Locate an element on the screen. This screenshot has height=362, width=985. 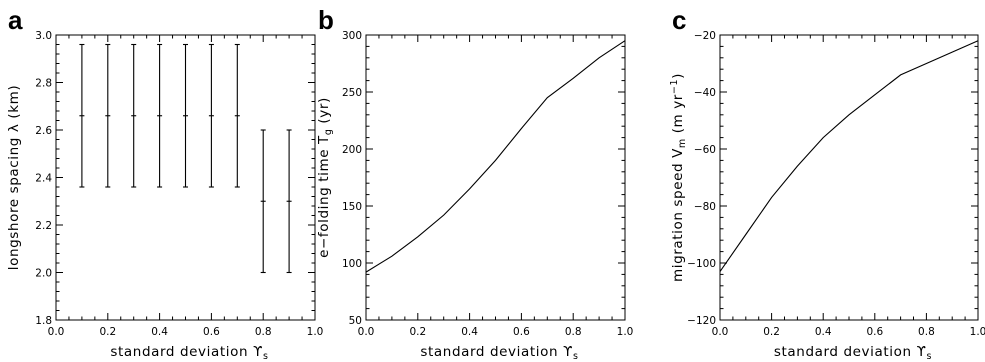
y-tick-label: −100 is located at coordinates (701, 264).